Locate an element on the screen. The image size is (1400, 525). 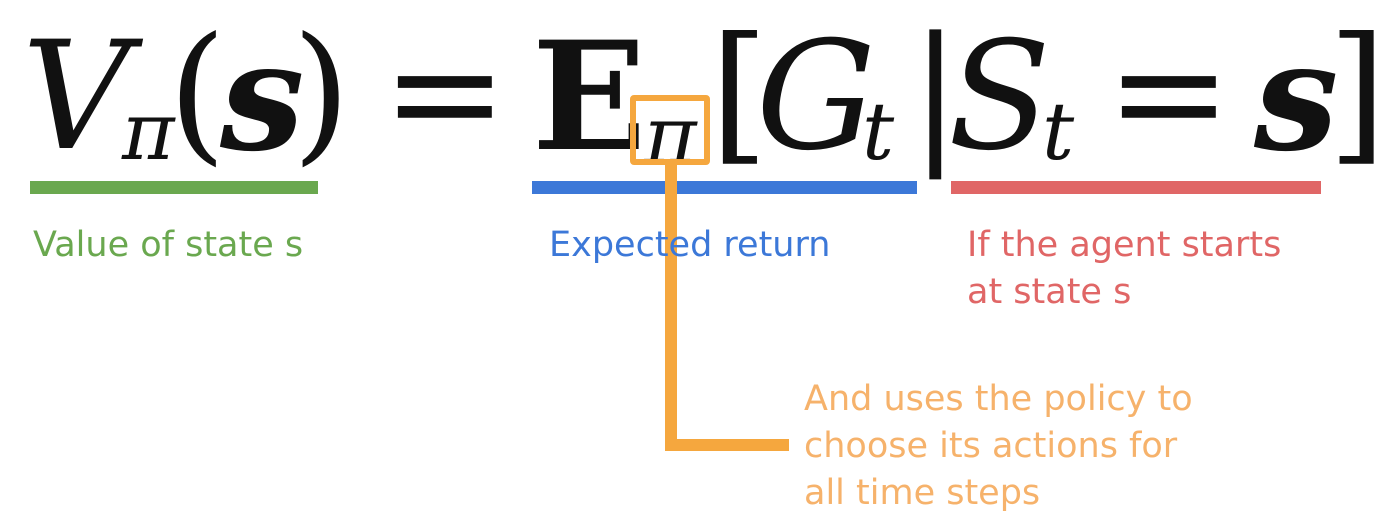
policy-connector-horizontal is located at coordinates (727, 445).